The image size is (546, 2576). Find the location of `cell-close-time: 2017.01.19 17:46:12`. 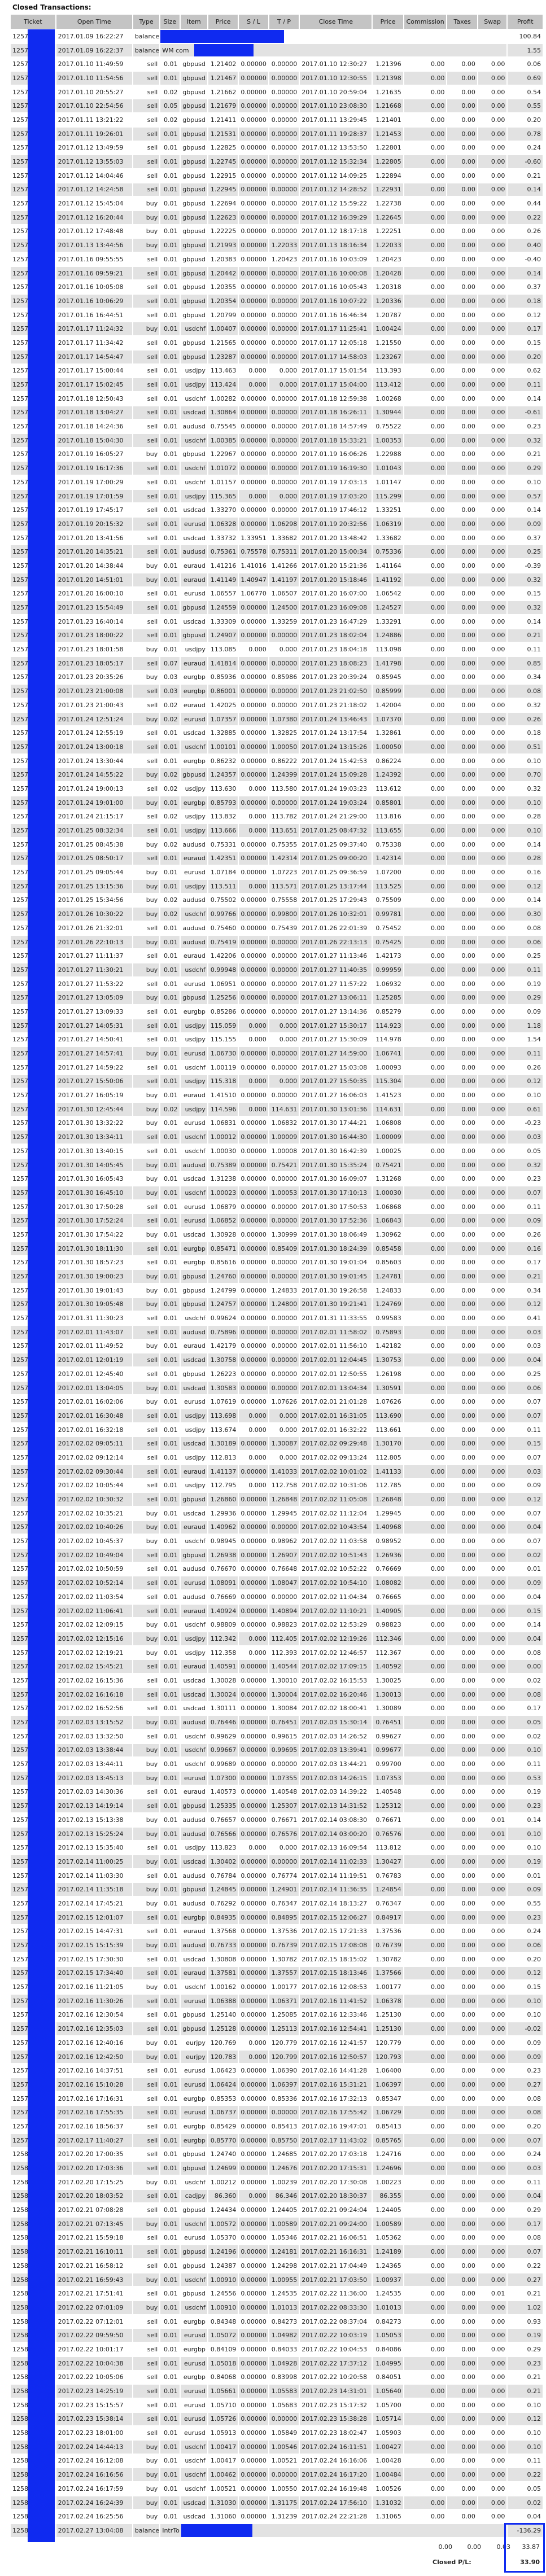

cell-close-time: 2017.01.19 17:46:12 is located at coordinates (336, 510).